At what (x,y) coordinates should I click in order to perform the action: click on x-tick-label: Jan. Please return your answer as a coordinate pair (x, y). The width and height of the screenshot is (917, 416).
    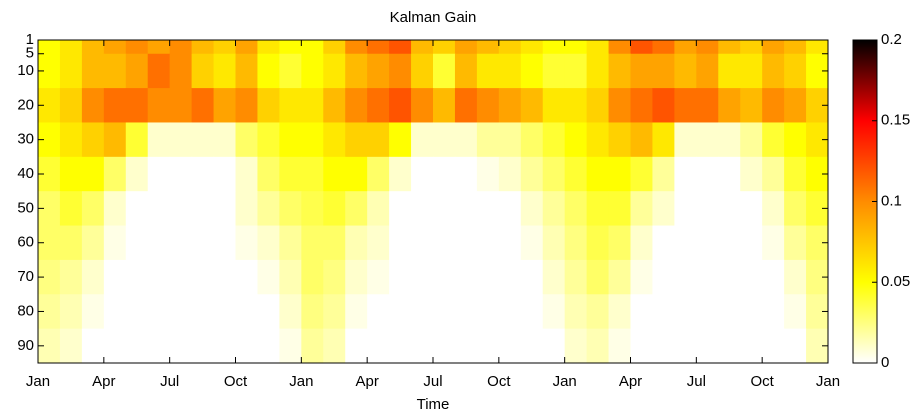
    Looking at the image, I should click on (565, 381).